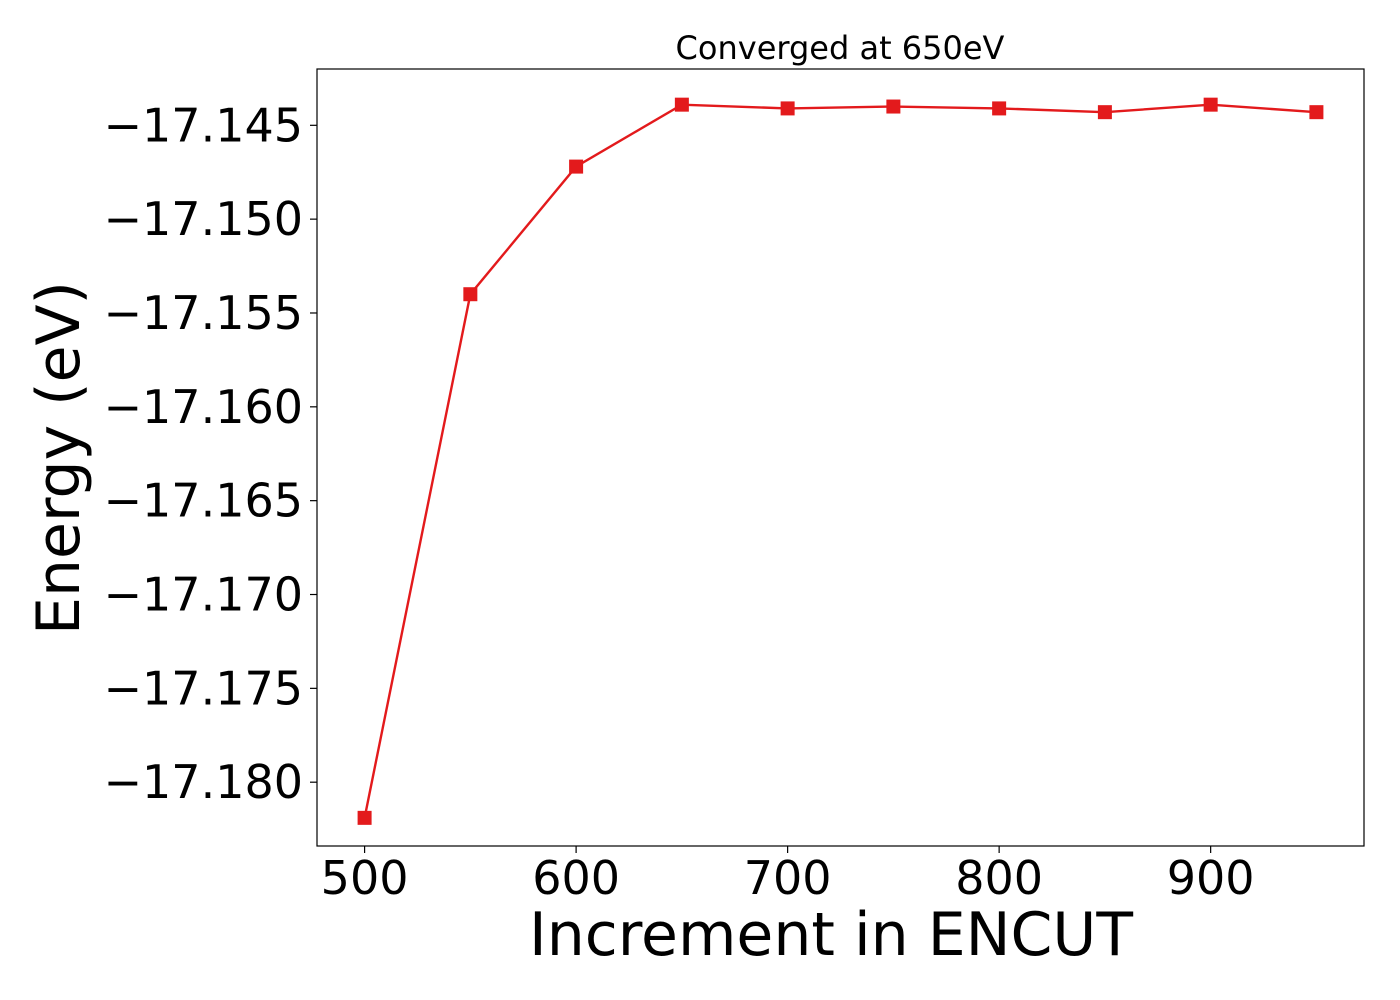 The width and height of the screenshot is (1400, 1000). Describe the element at coordinates (204, 313) in the screenshot. I see `y-tick-label: −17.155` at that location.